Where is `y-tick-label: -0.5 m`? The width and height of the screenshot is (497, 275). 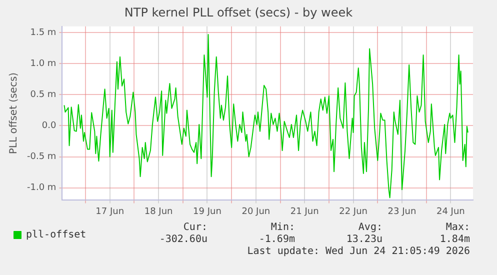 y-tick-label: -0.5 m is located at coordinates (41, 157).